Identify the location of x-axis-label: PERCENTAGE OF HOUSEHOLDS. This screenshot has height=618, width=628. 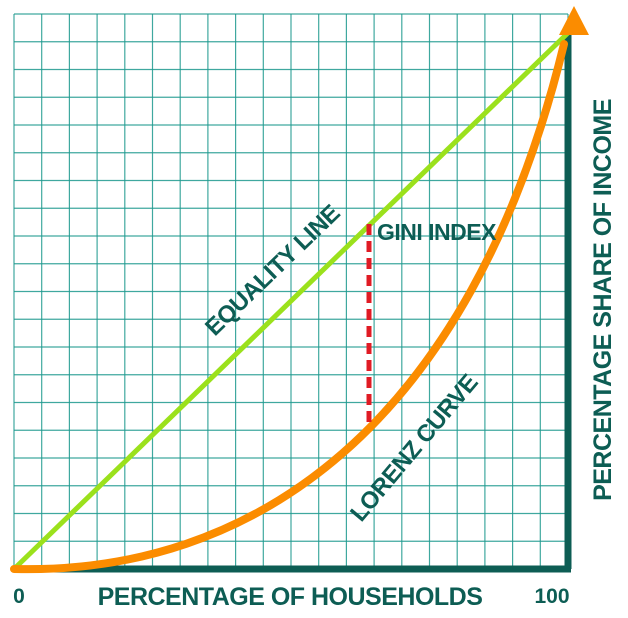
(290, 597).